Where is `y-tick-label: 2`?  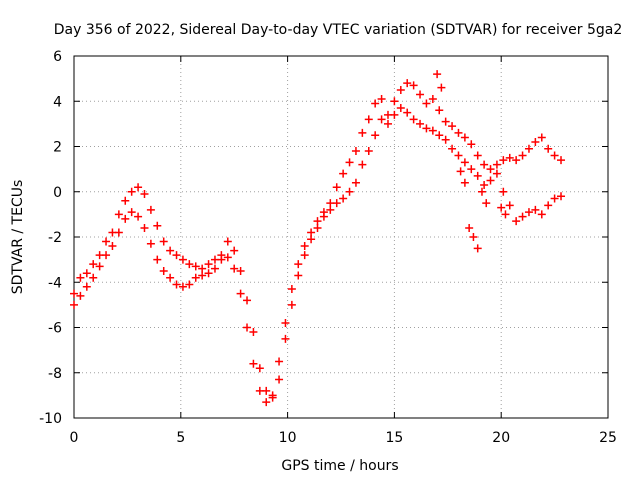 y-tick-label: 2 is located at coordinates (57, 148).